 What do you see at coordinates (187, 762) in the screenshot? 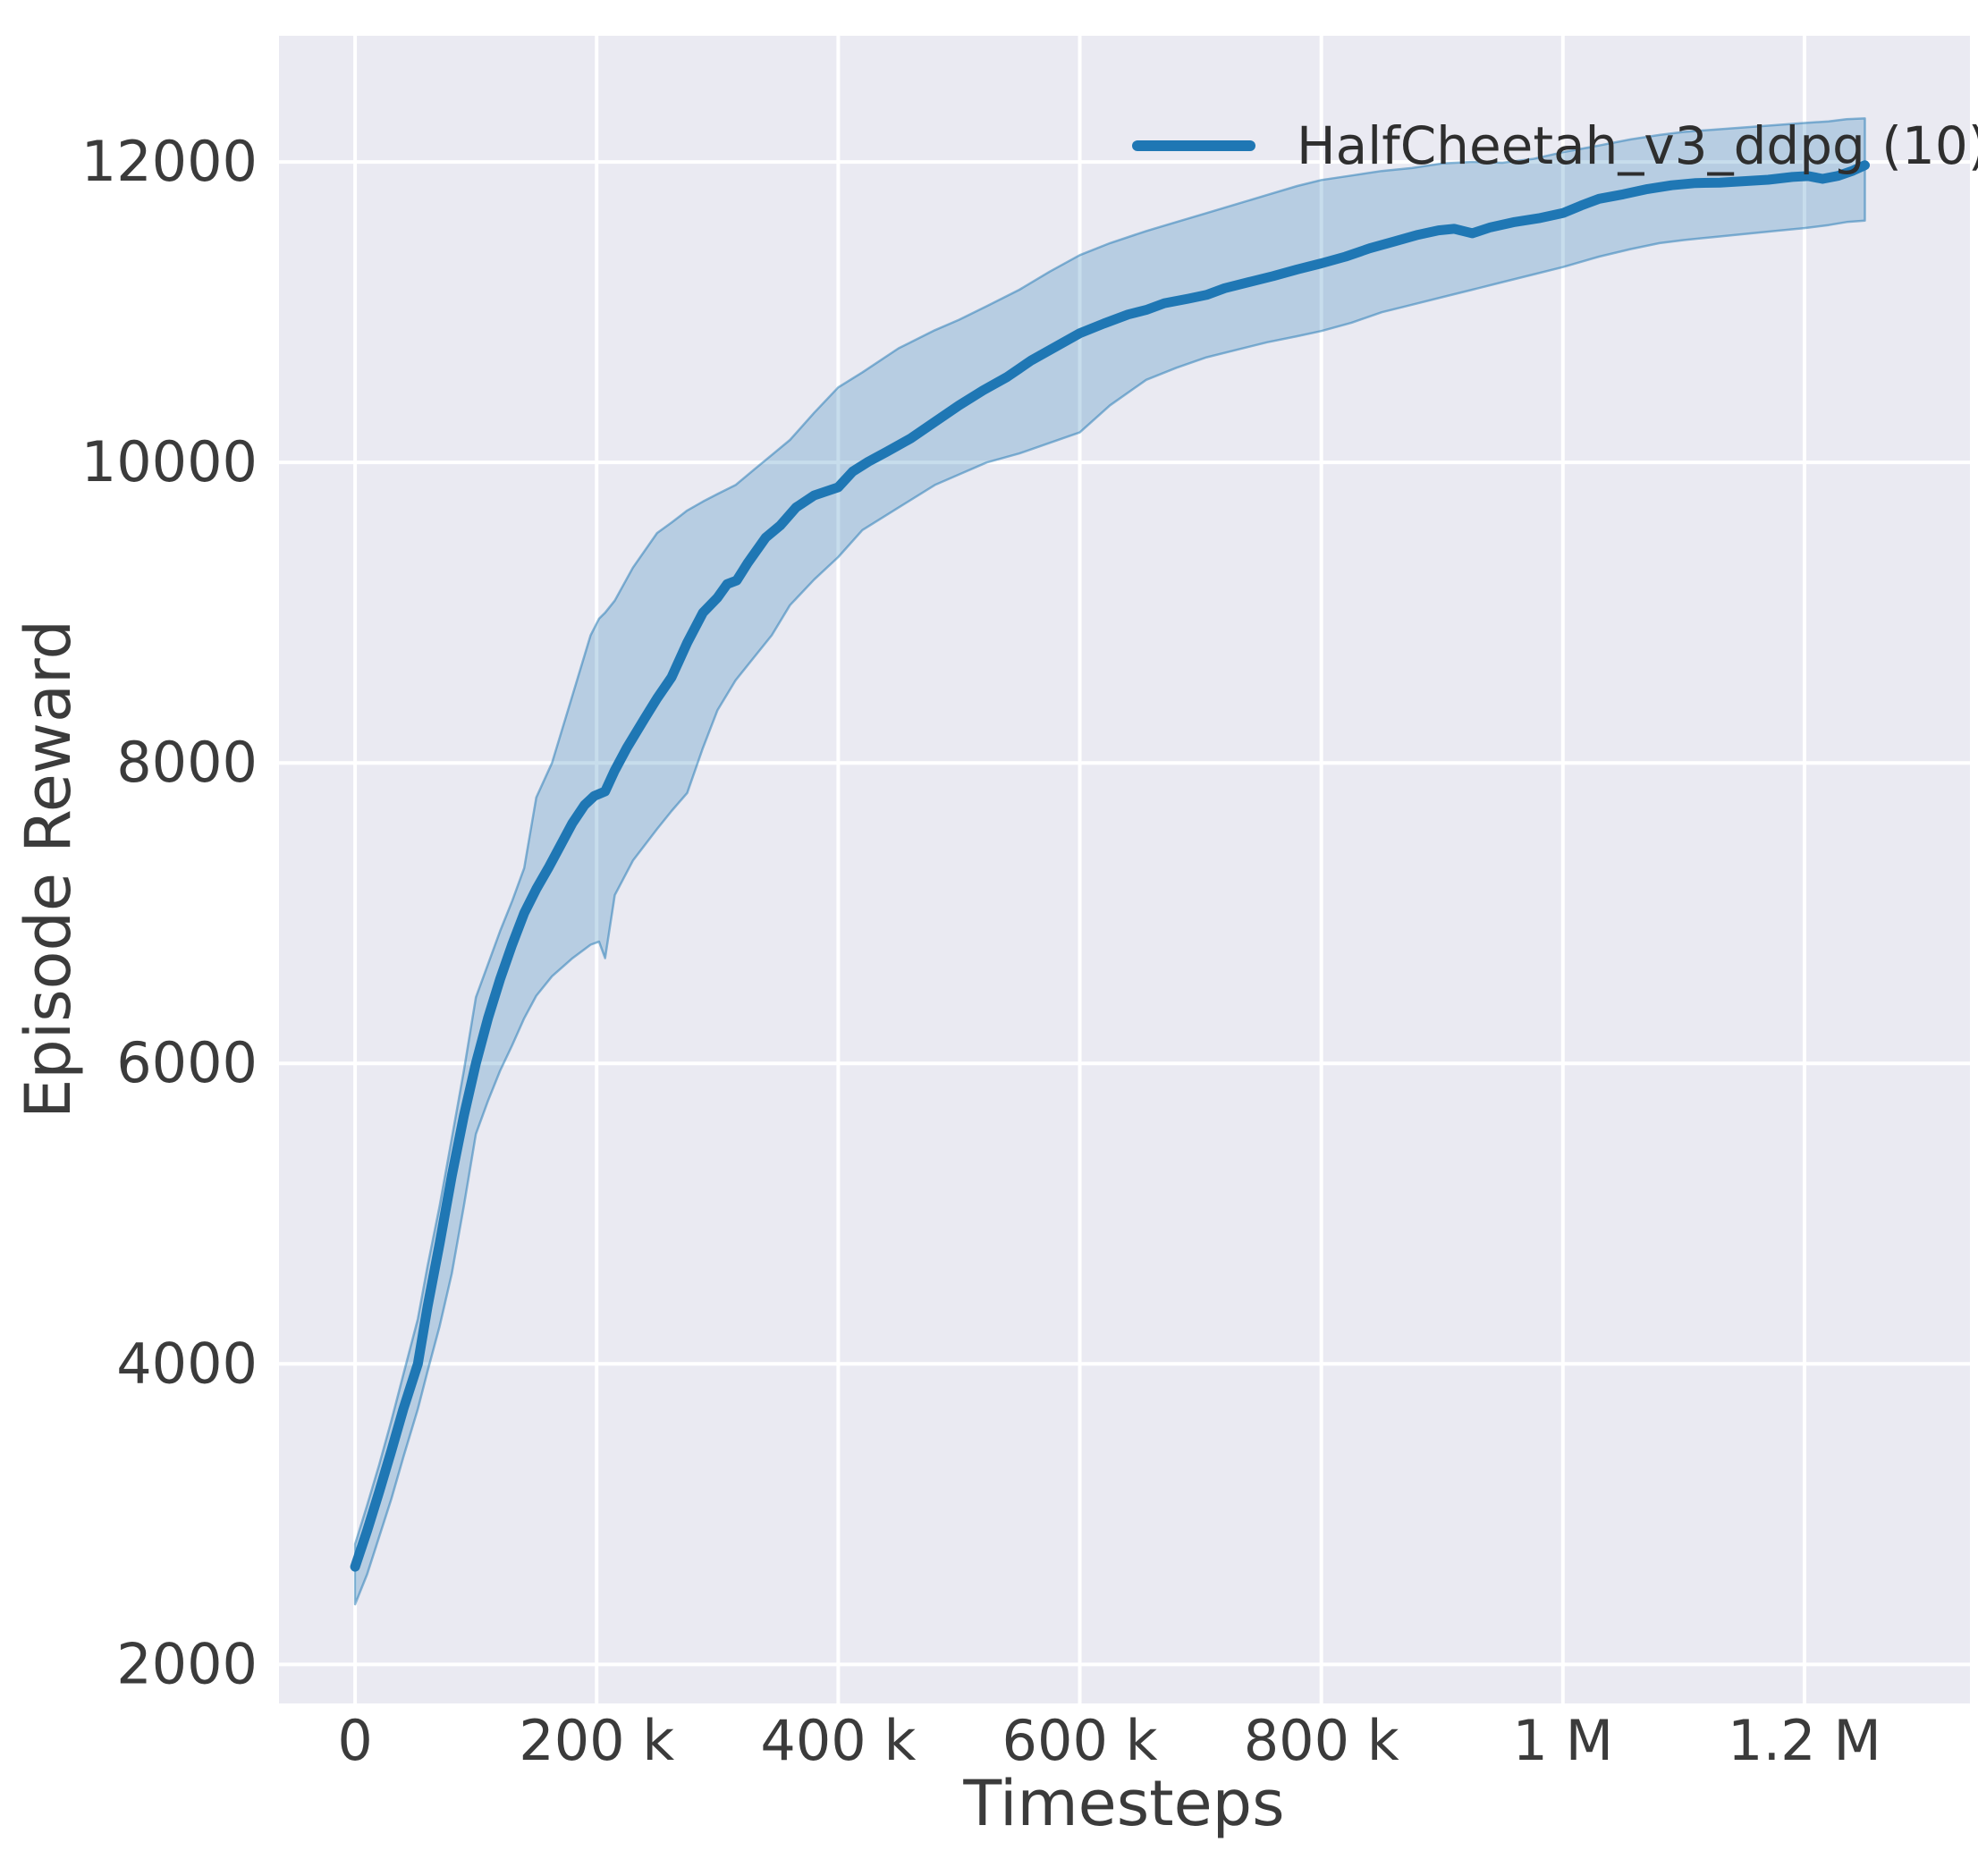
I see `y-tick-label: 8000` at bounding box center [187, 762].